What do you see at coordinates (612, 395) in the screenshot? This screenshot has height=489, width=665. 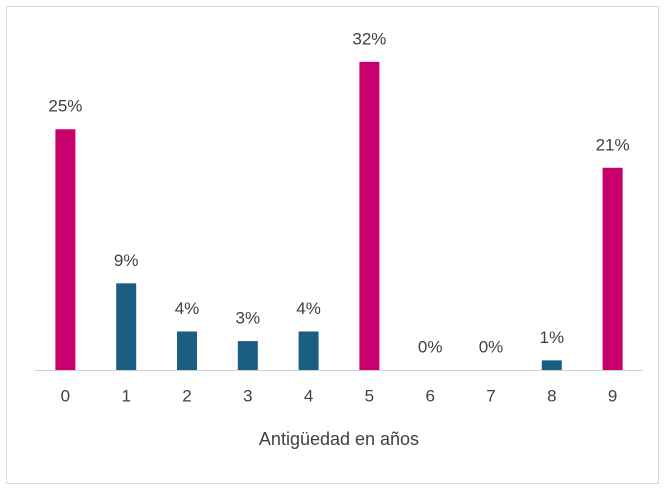 I see `x-tick-label: 9` at bounding box center [612, 395].